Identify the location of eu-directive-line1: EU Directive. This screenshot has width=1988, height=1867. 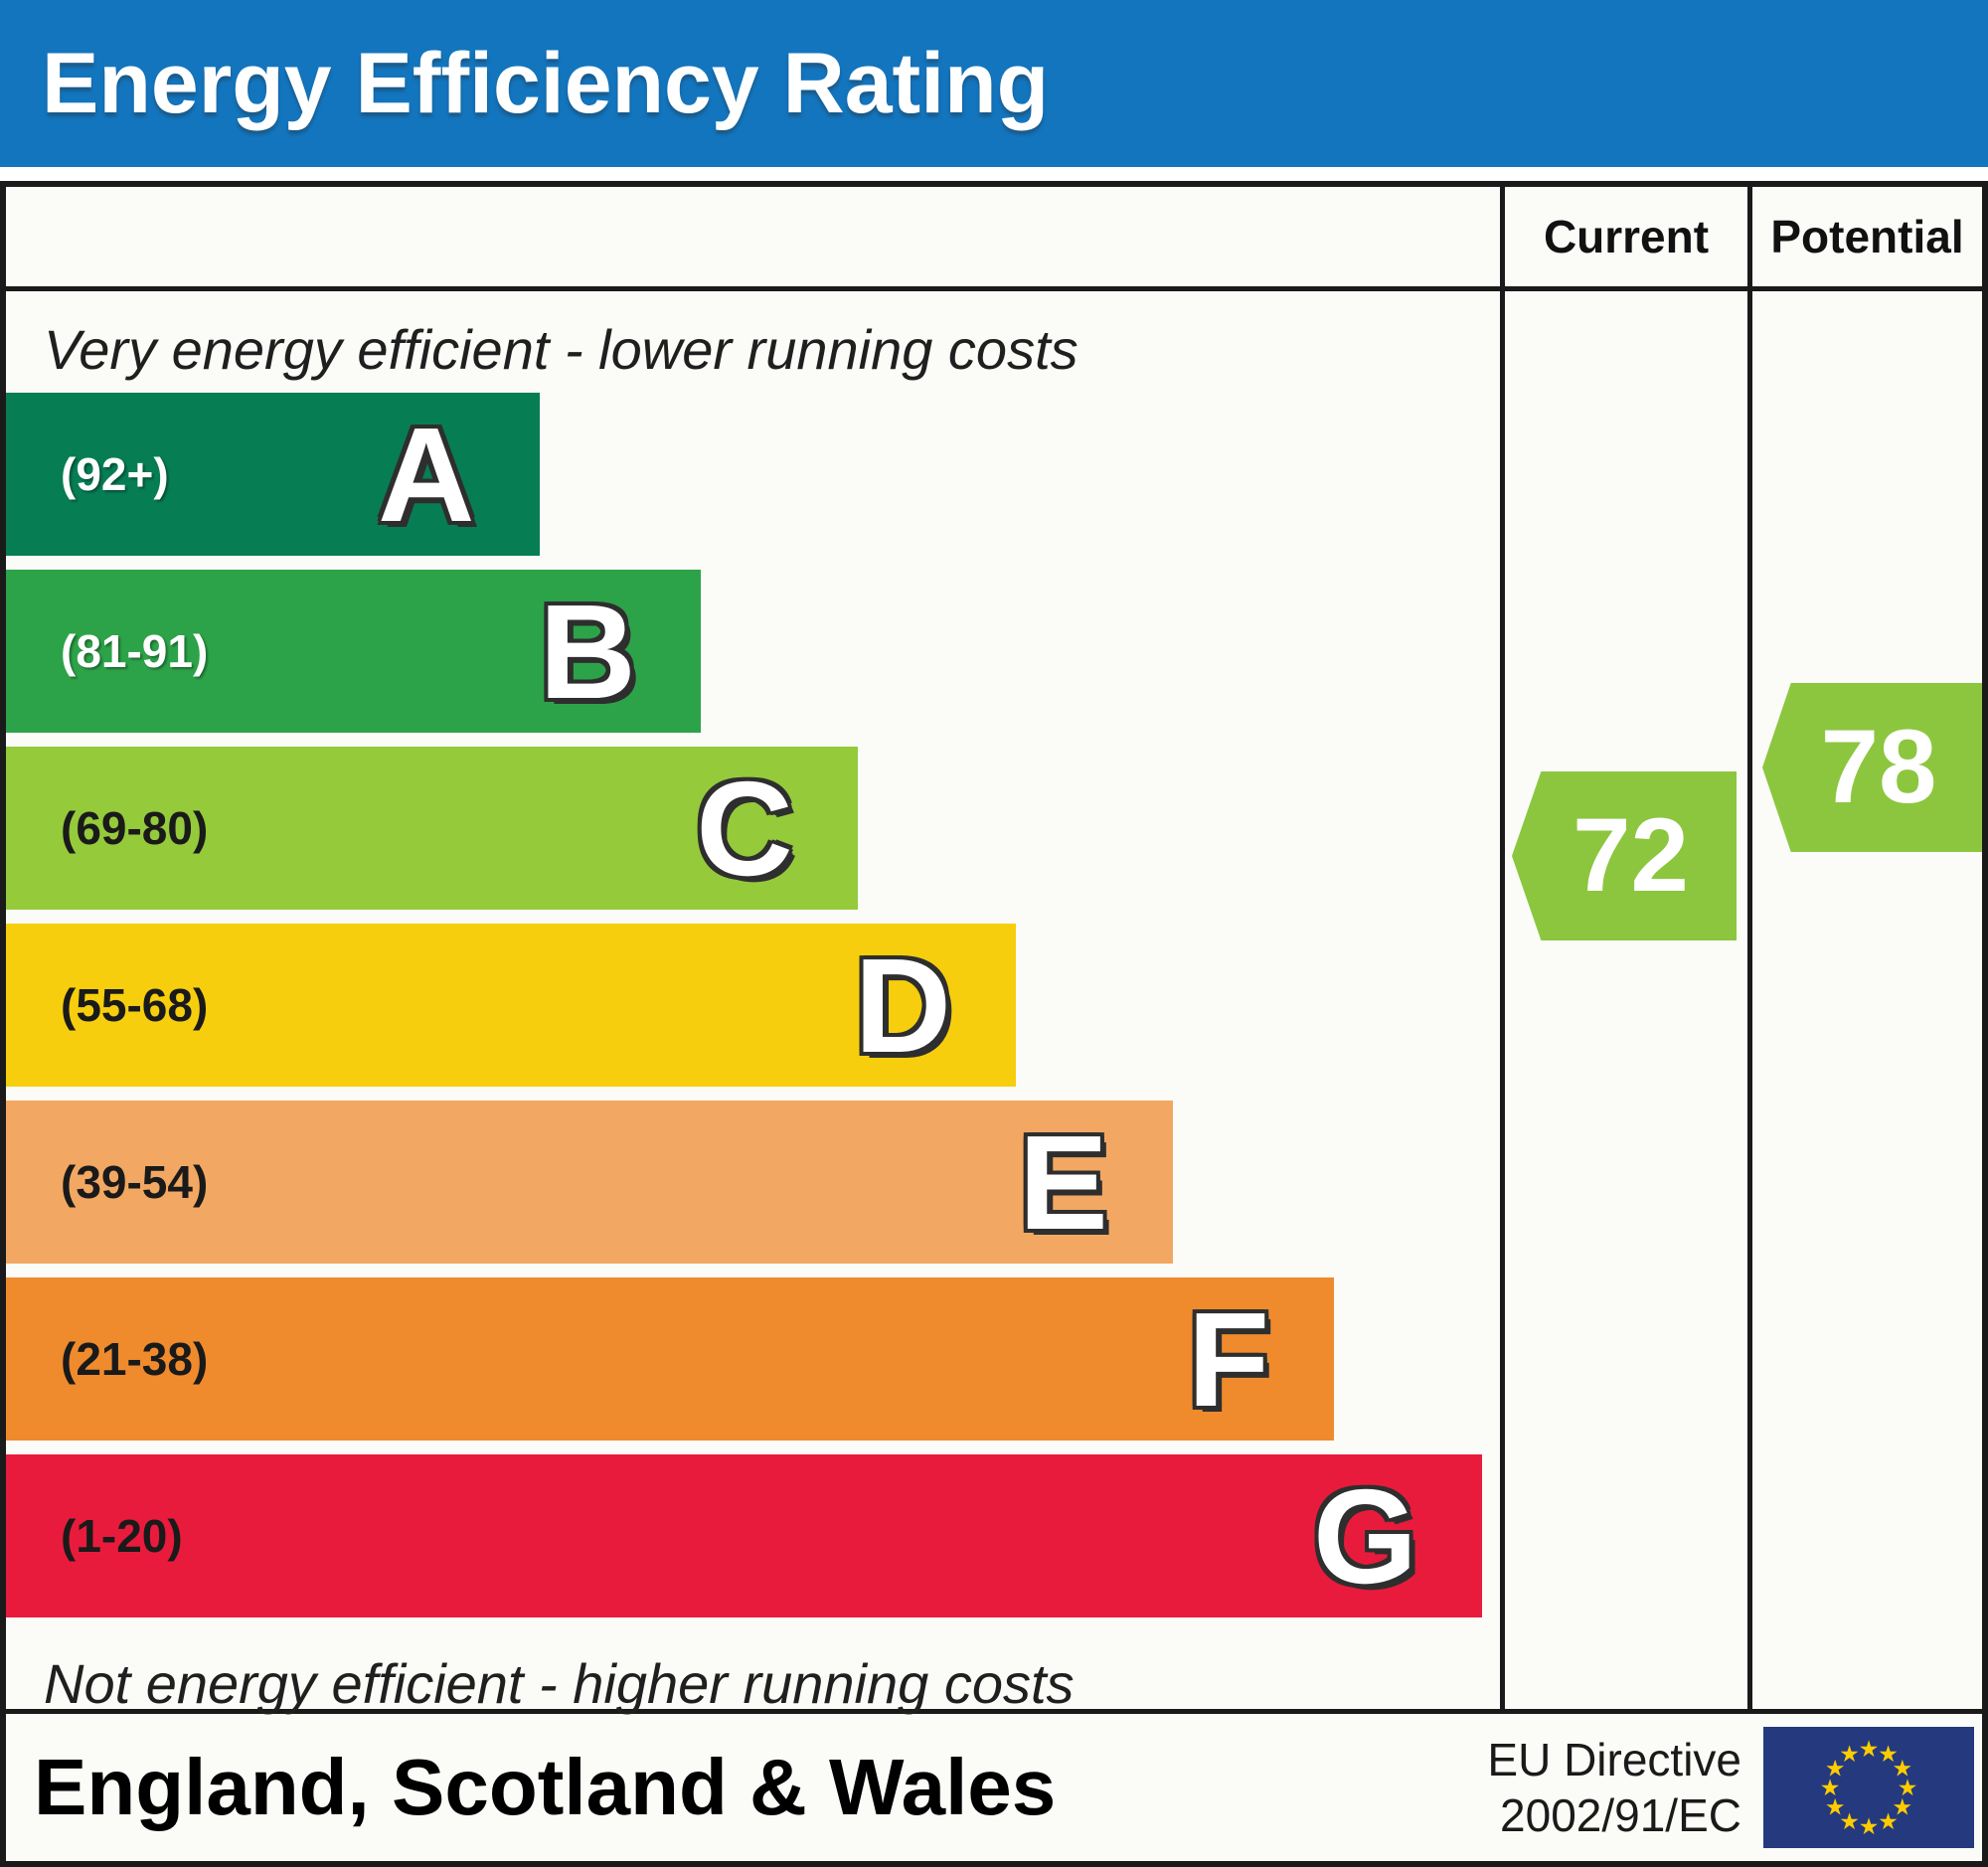
(1614, 1759).